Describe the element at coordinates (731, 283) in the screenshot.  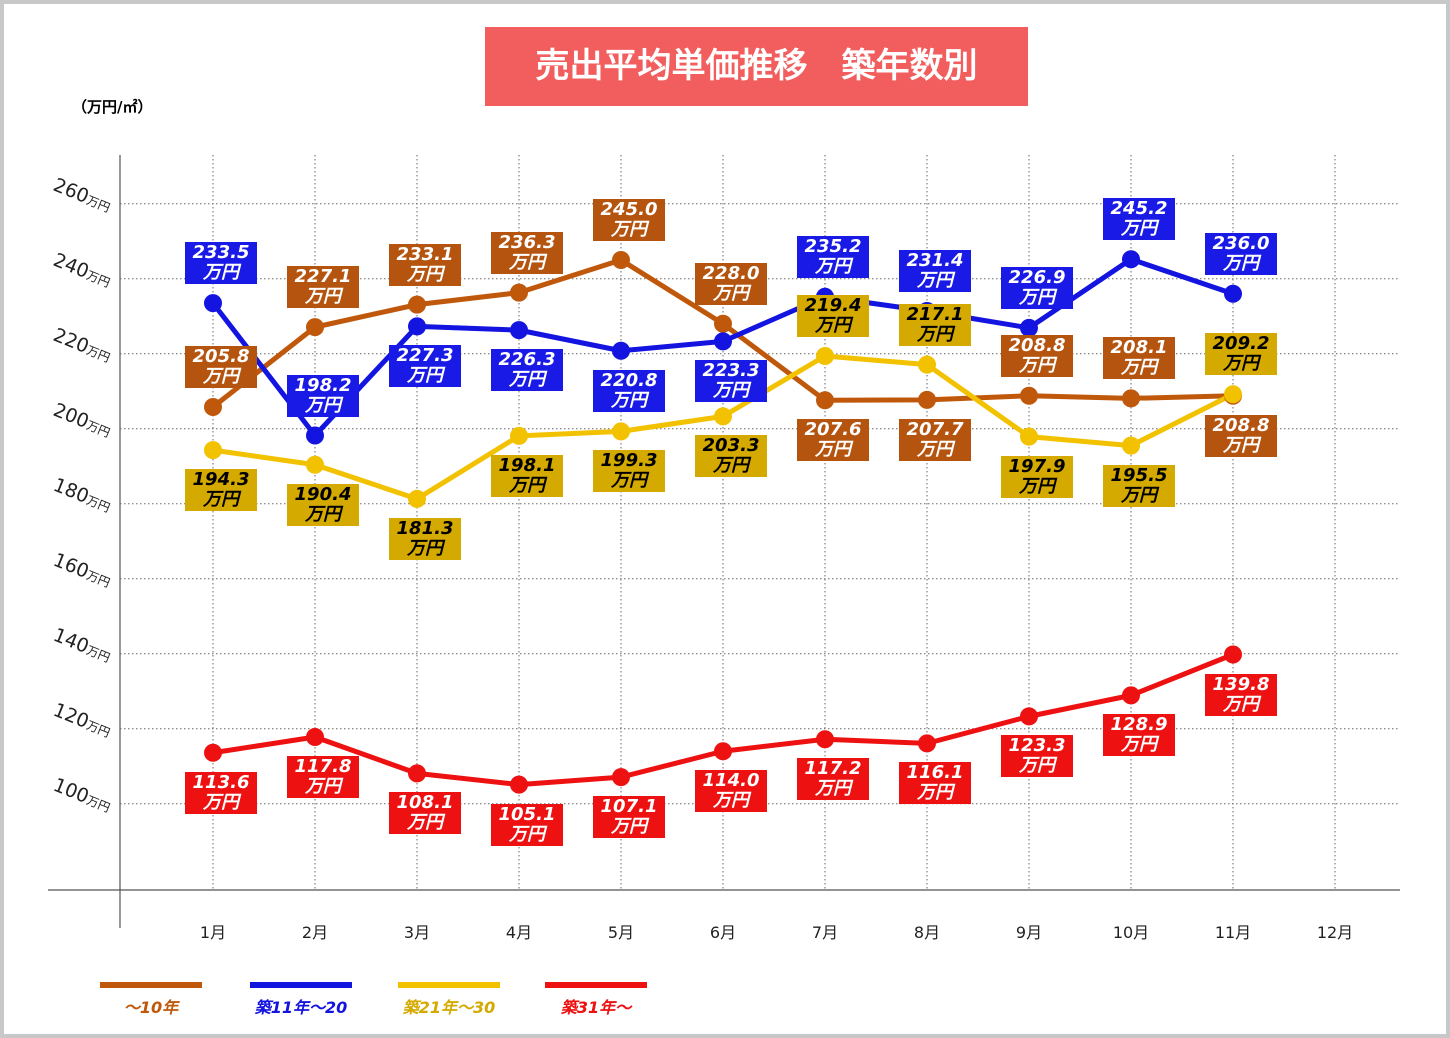
I see `data-label: 228.0 万円` at that location.